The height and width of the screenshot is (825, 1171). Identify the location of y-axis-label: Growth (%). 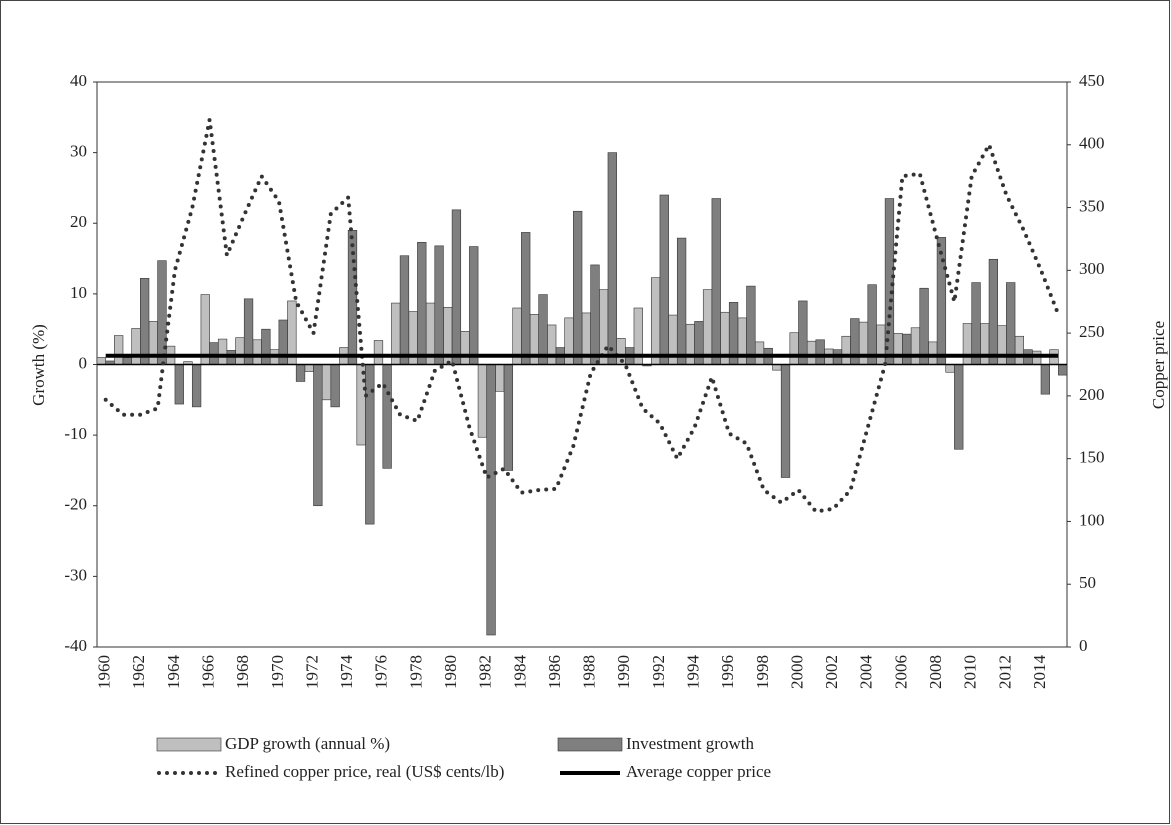
(38, 365).